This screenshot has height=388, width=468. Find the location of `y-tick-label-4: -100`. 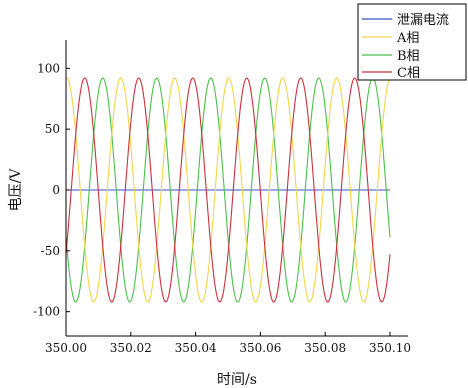

y-tick-label-4: -100 is located at coordinates (46, 312).